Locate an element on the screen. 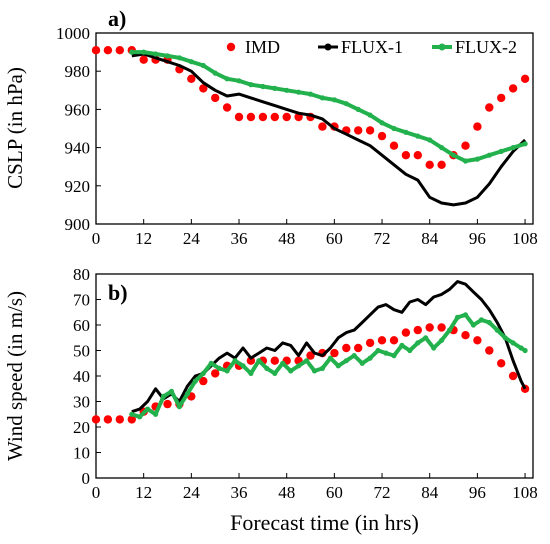 The height and width of the screenshot is (544, 550). y-tick-label: 30 is located at coordinates (81, 402).